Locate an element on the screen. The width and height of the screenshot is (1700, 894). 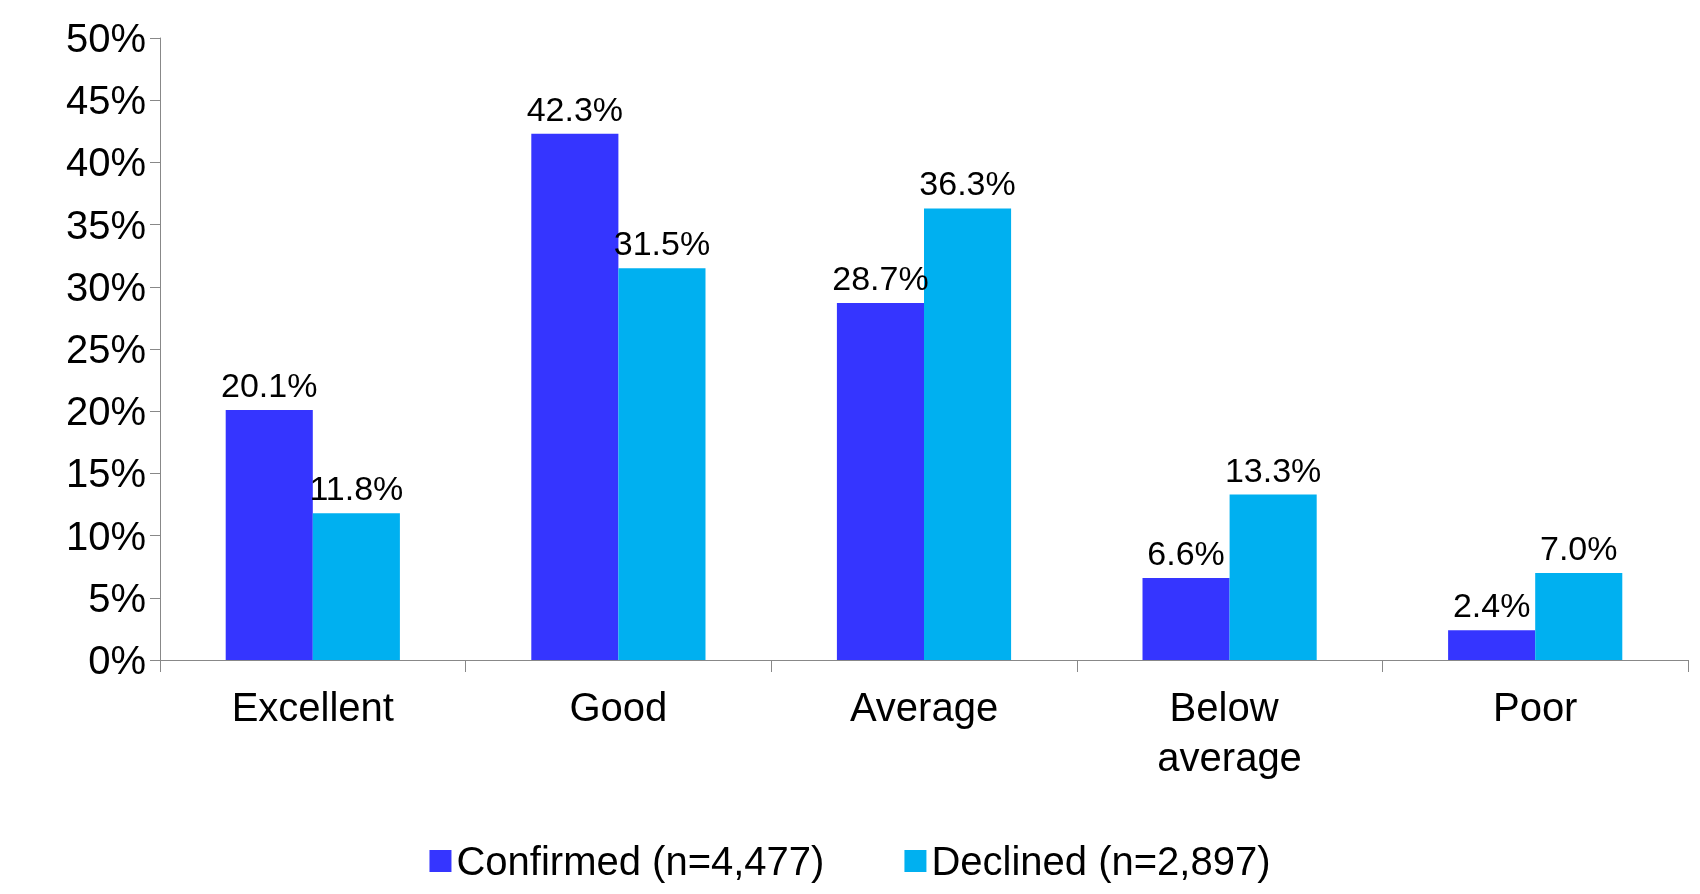
data-label: 13.3% is located at coordinates (1273, 469).